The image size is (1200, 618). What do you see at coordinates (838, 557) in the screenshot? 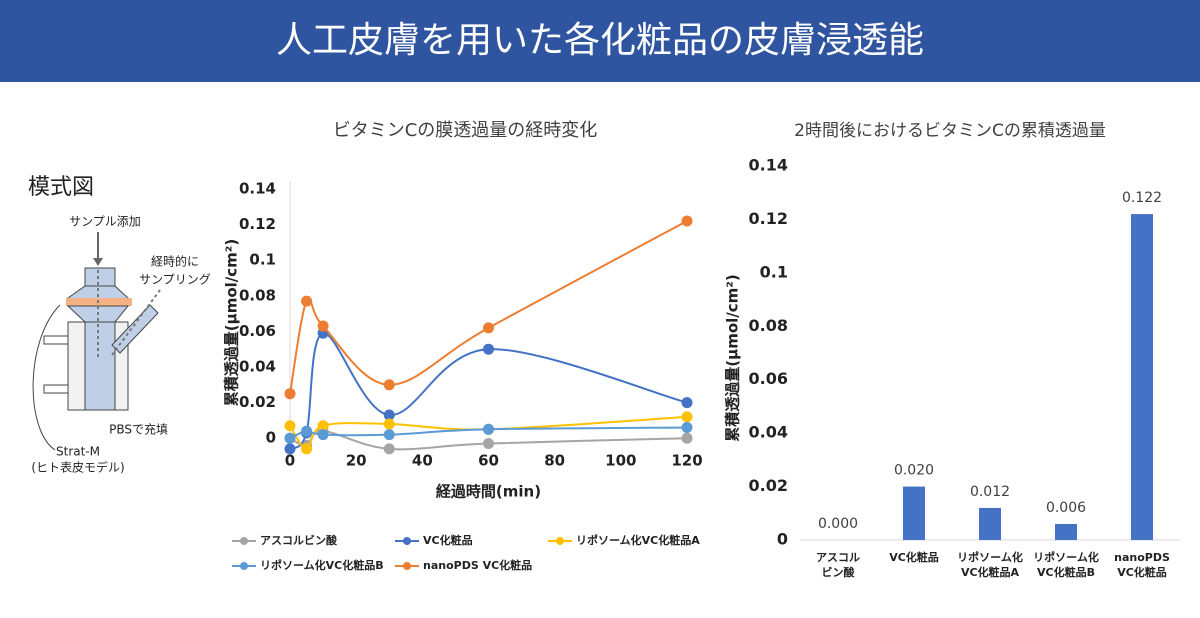
I see `x-tick-label: アスコル` at bounding box center [838, 557].